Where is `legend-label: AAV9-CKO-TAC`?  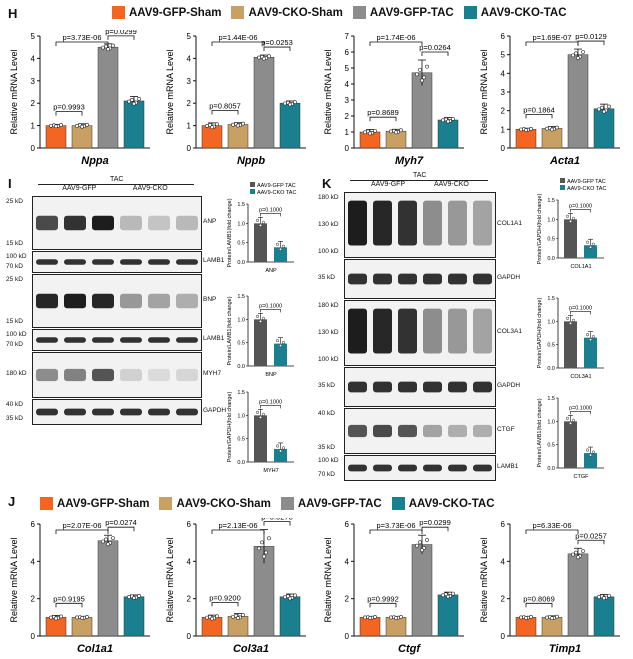
legend-label: AAV9-CKO-TAC is located at coordinates (523, 12).